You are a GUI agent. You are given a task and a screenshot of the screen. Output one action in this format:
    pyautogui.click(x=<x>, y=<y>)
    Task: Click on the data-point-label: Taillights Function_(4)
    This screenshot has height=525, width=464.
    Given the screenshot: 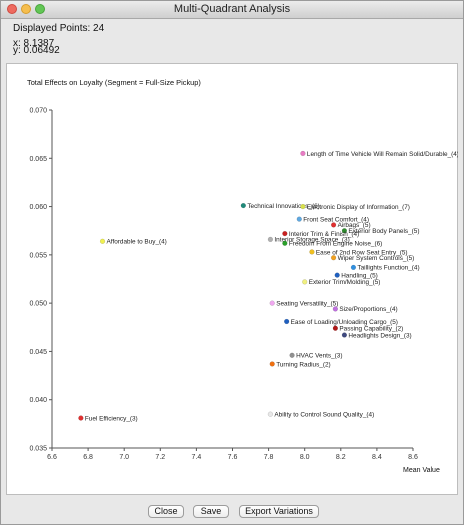 What is the action you would take?
    pyautogui.click(x=388, y=268)
    